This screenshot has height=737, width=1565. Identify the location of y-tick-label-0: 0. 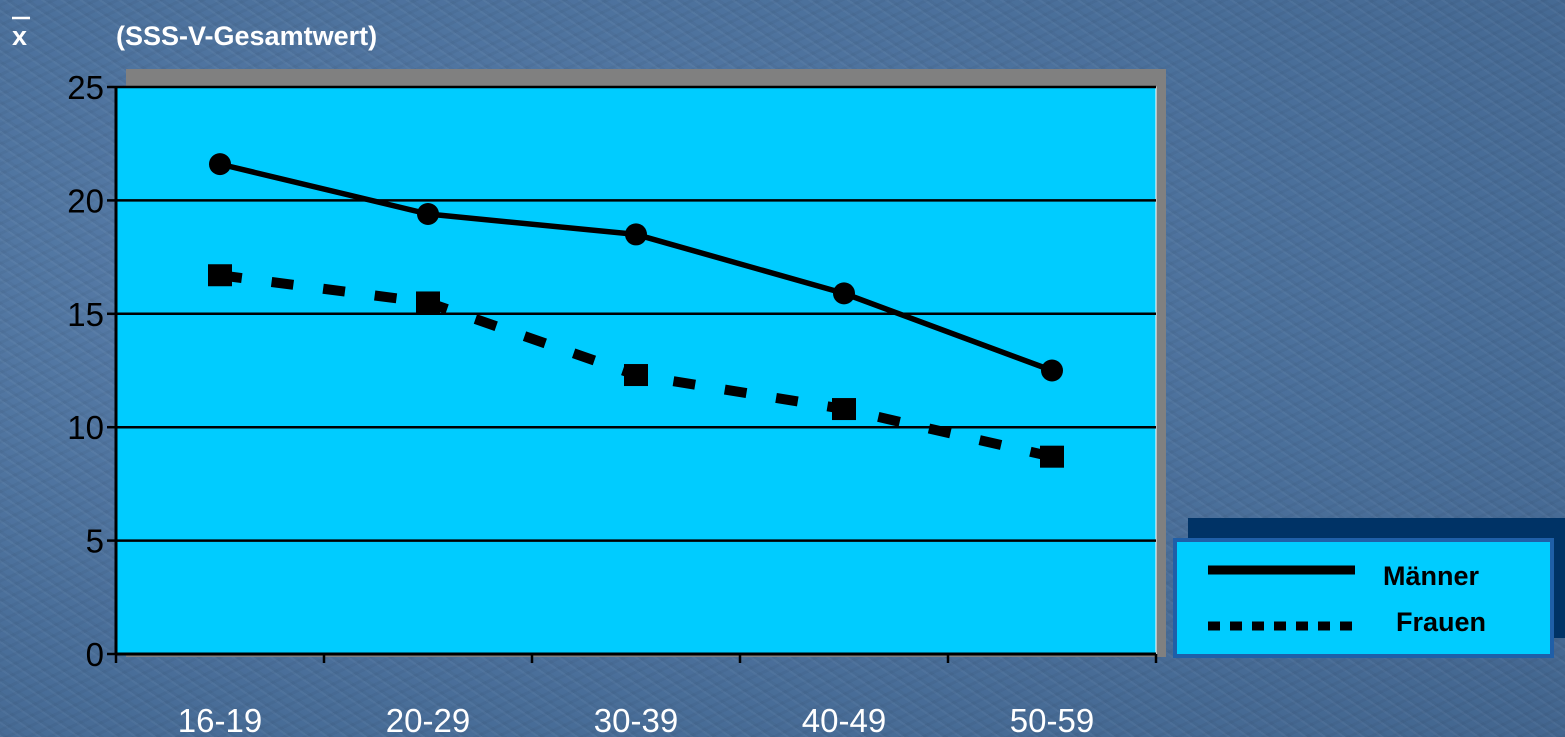
(95, 654).